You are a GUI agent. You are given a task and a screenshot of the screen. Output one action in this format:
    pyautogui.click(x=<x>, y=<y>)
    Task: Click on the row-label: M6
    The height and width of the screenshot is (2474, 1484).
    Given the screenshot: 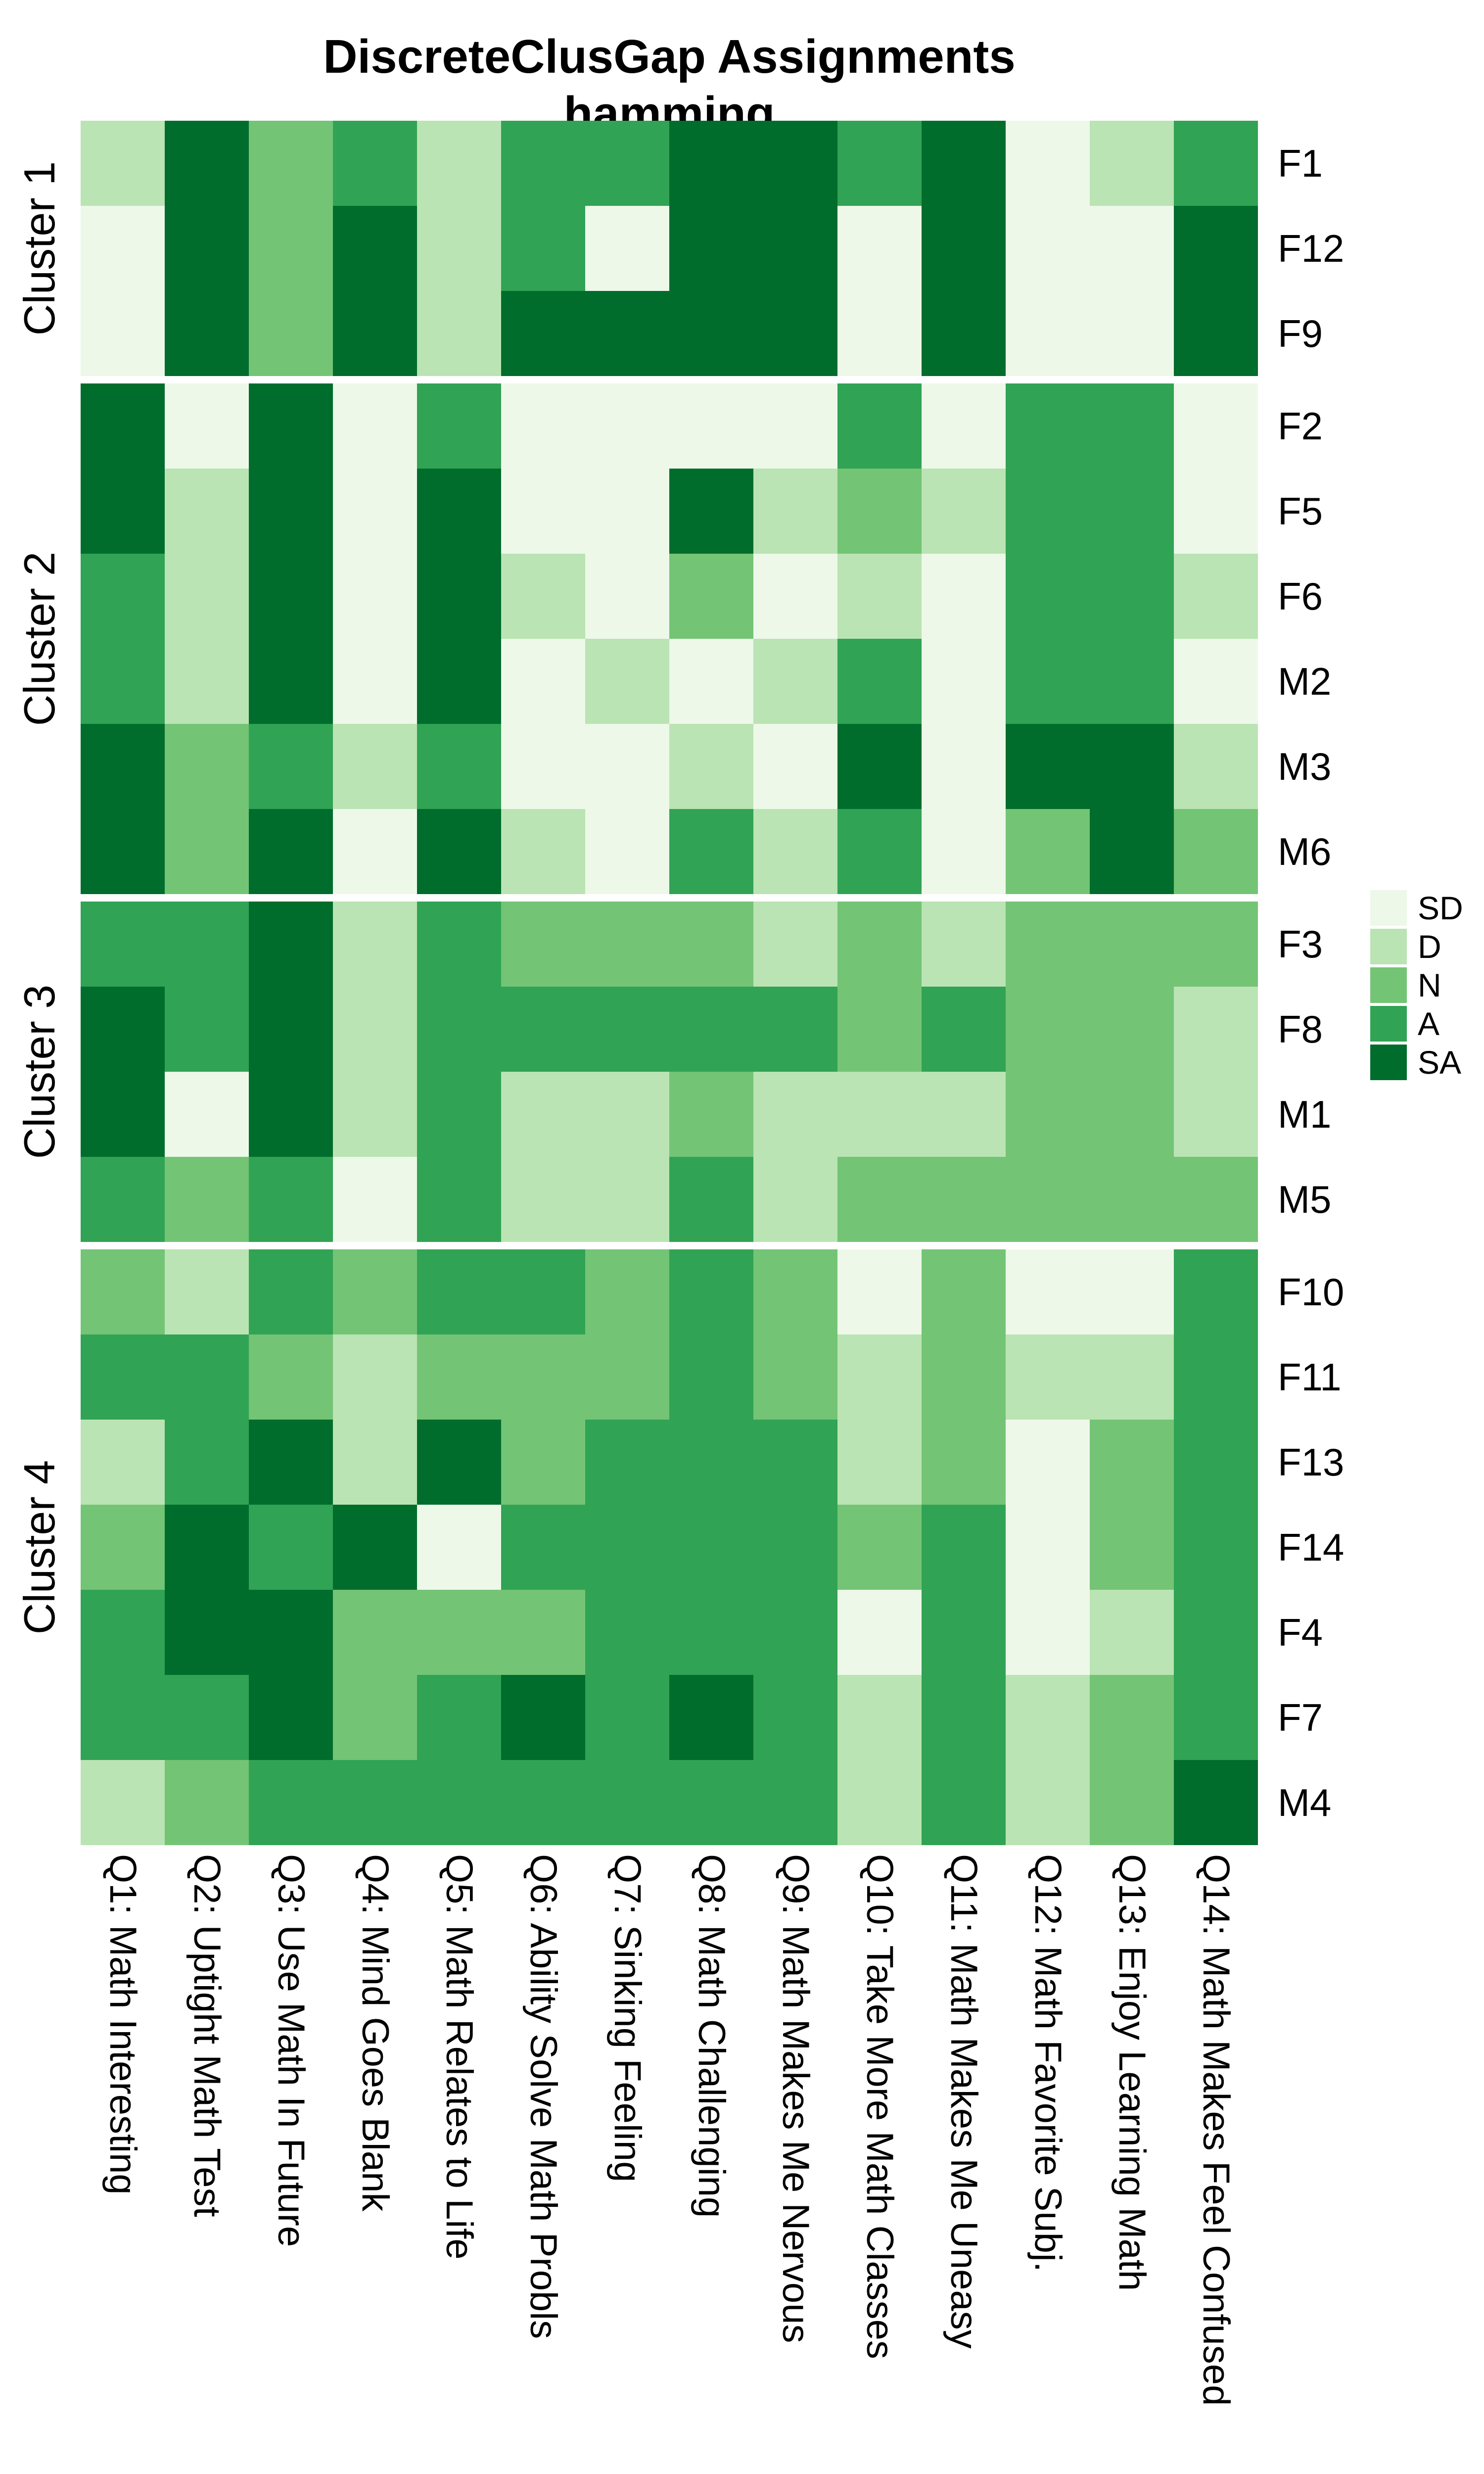 What is the action you would take?
    pyautogui.click(x=1305, y=851)
    